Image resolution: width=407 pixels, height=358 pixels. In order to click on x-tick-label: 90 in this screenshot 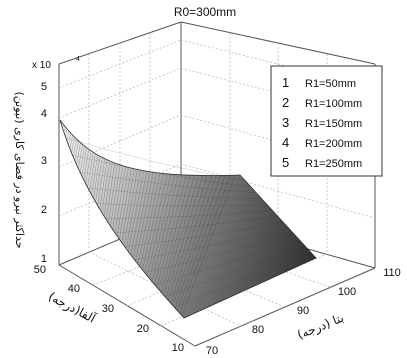, I will do `click(303, 311)`.